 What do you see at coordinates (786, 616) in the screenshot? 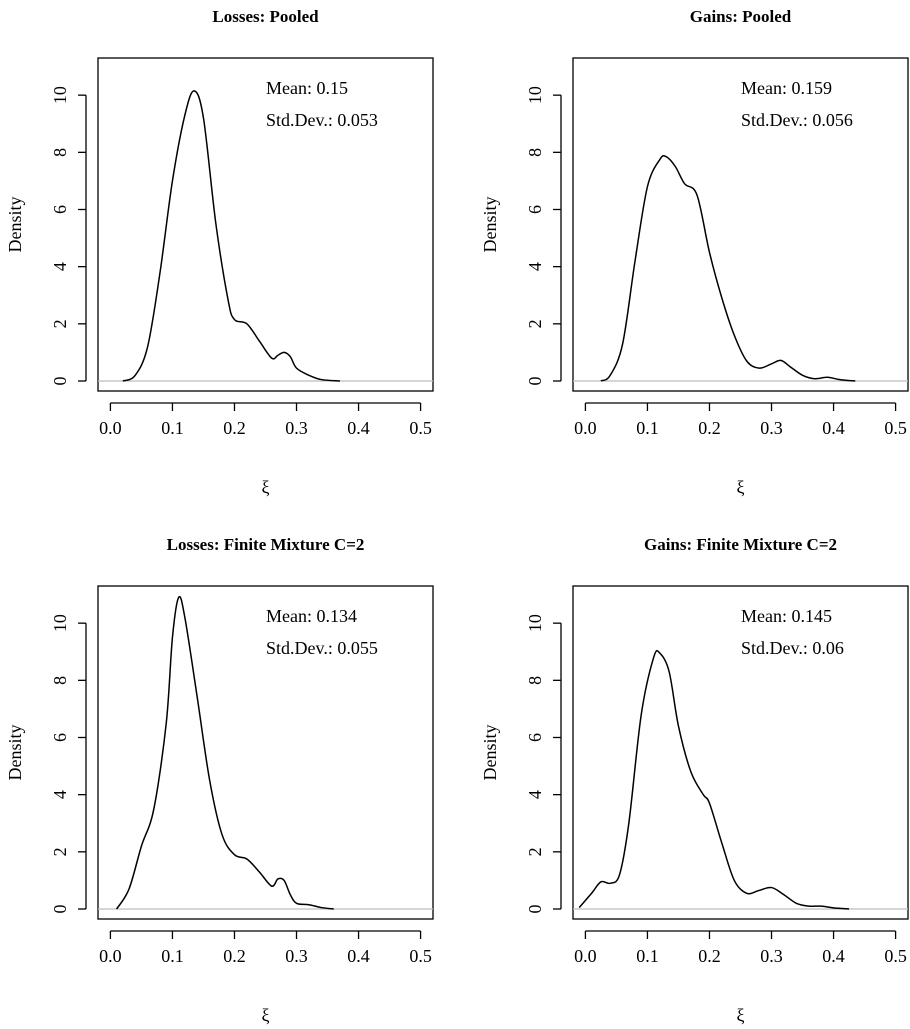
I see `mean-annotation: Mean: 0.145` at bounding box center [786, 616].